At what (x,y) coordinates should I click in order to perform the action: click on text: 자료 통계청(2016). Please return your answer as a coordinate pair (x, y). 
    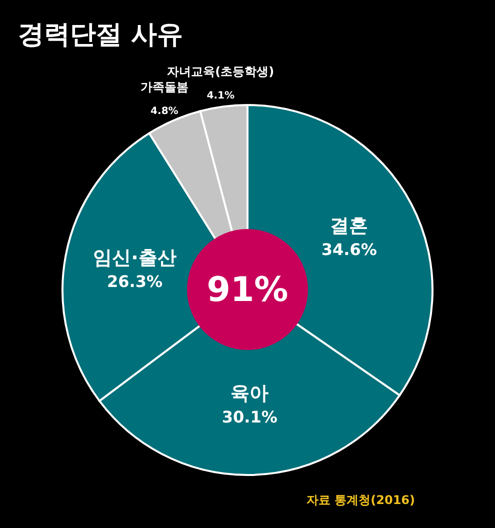
    Looking at the image, I should click on (360, 500).